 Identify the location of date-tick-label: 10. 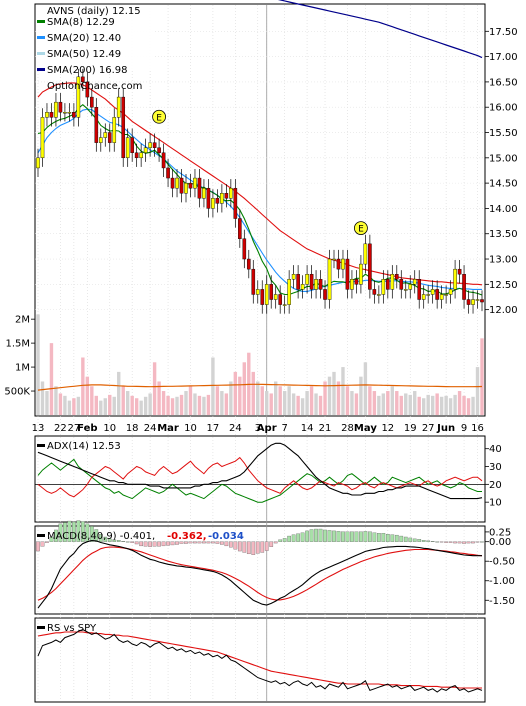
(109, 428).